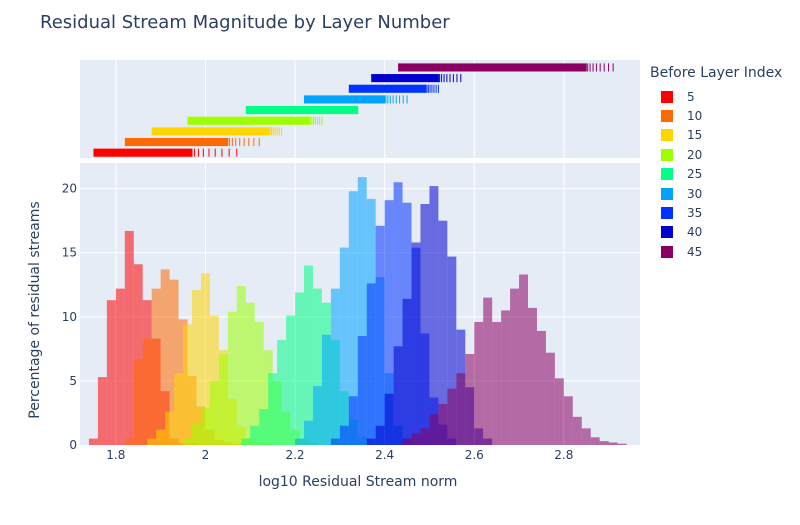 The height and width of the screenshot is (525, 800). Describe the element at coordinates (716, 115) in the screenshot. I see `legend-item-10: 10` at that location.